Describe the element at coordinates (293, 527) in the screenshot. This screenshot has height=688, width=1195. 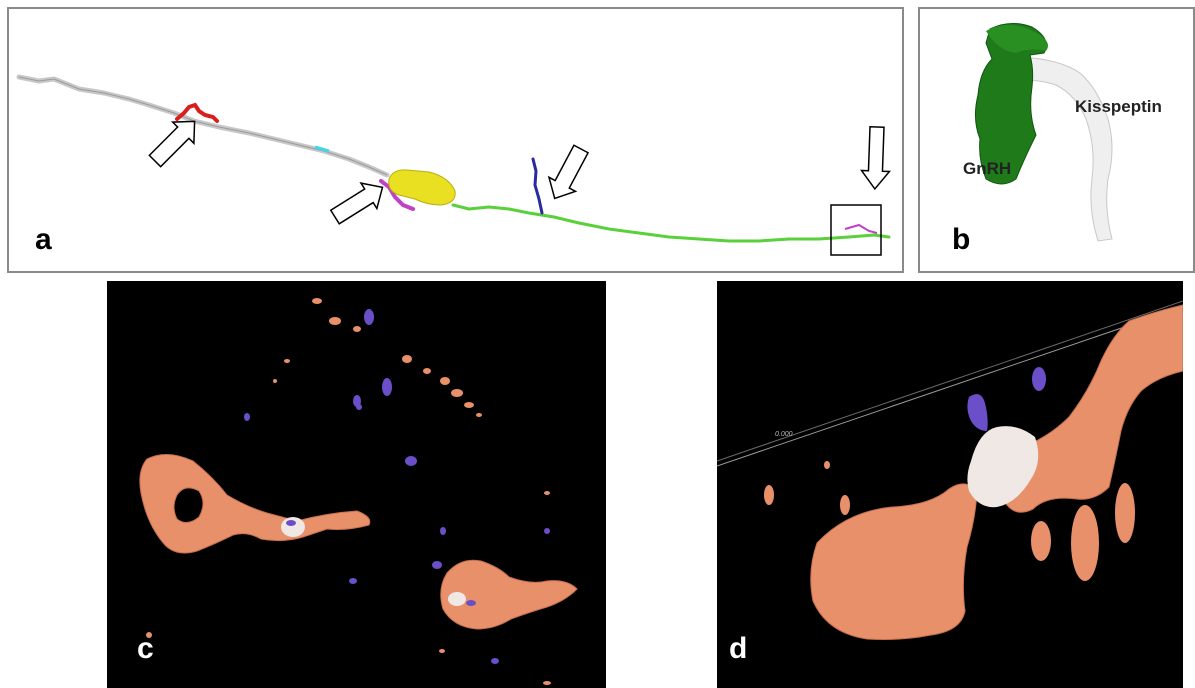
I see `contact-white-c` at that location.